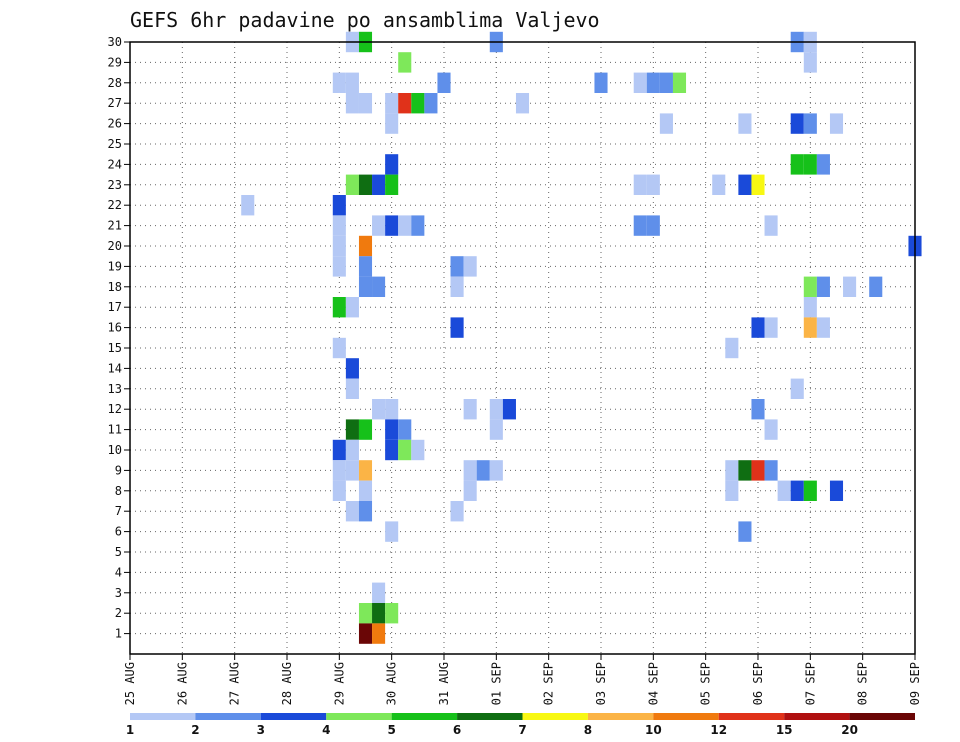 This screenshot has height=742, width=960. Describe the element at coordinates (118, 634) in the screenshot. I see `y-tick-label: 1` at that location.